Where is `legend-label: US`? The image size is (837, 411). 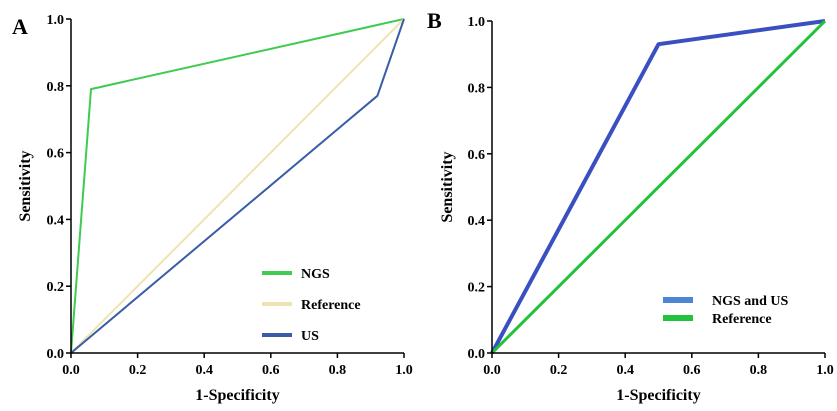
legend-label: US is located at coordinates (310, 336).